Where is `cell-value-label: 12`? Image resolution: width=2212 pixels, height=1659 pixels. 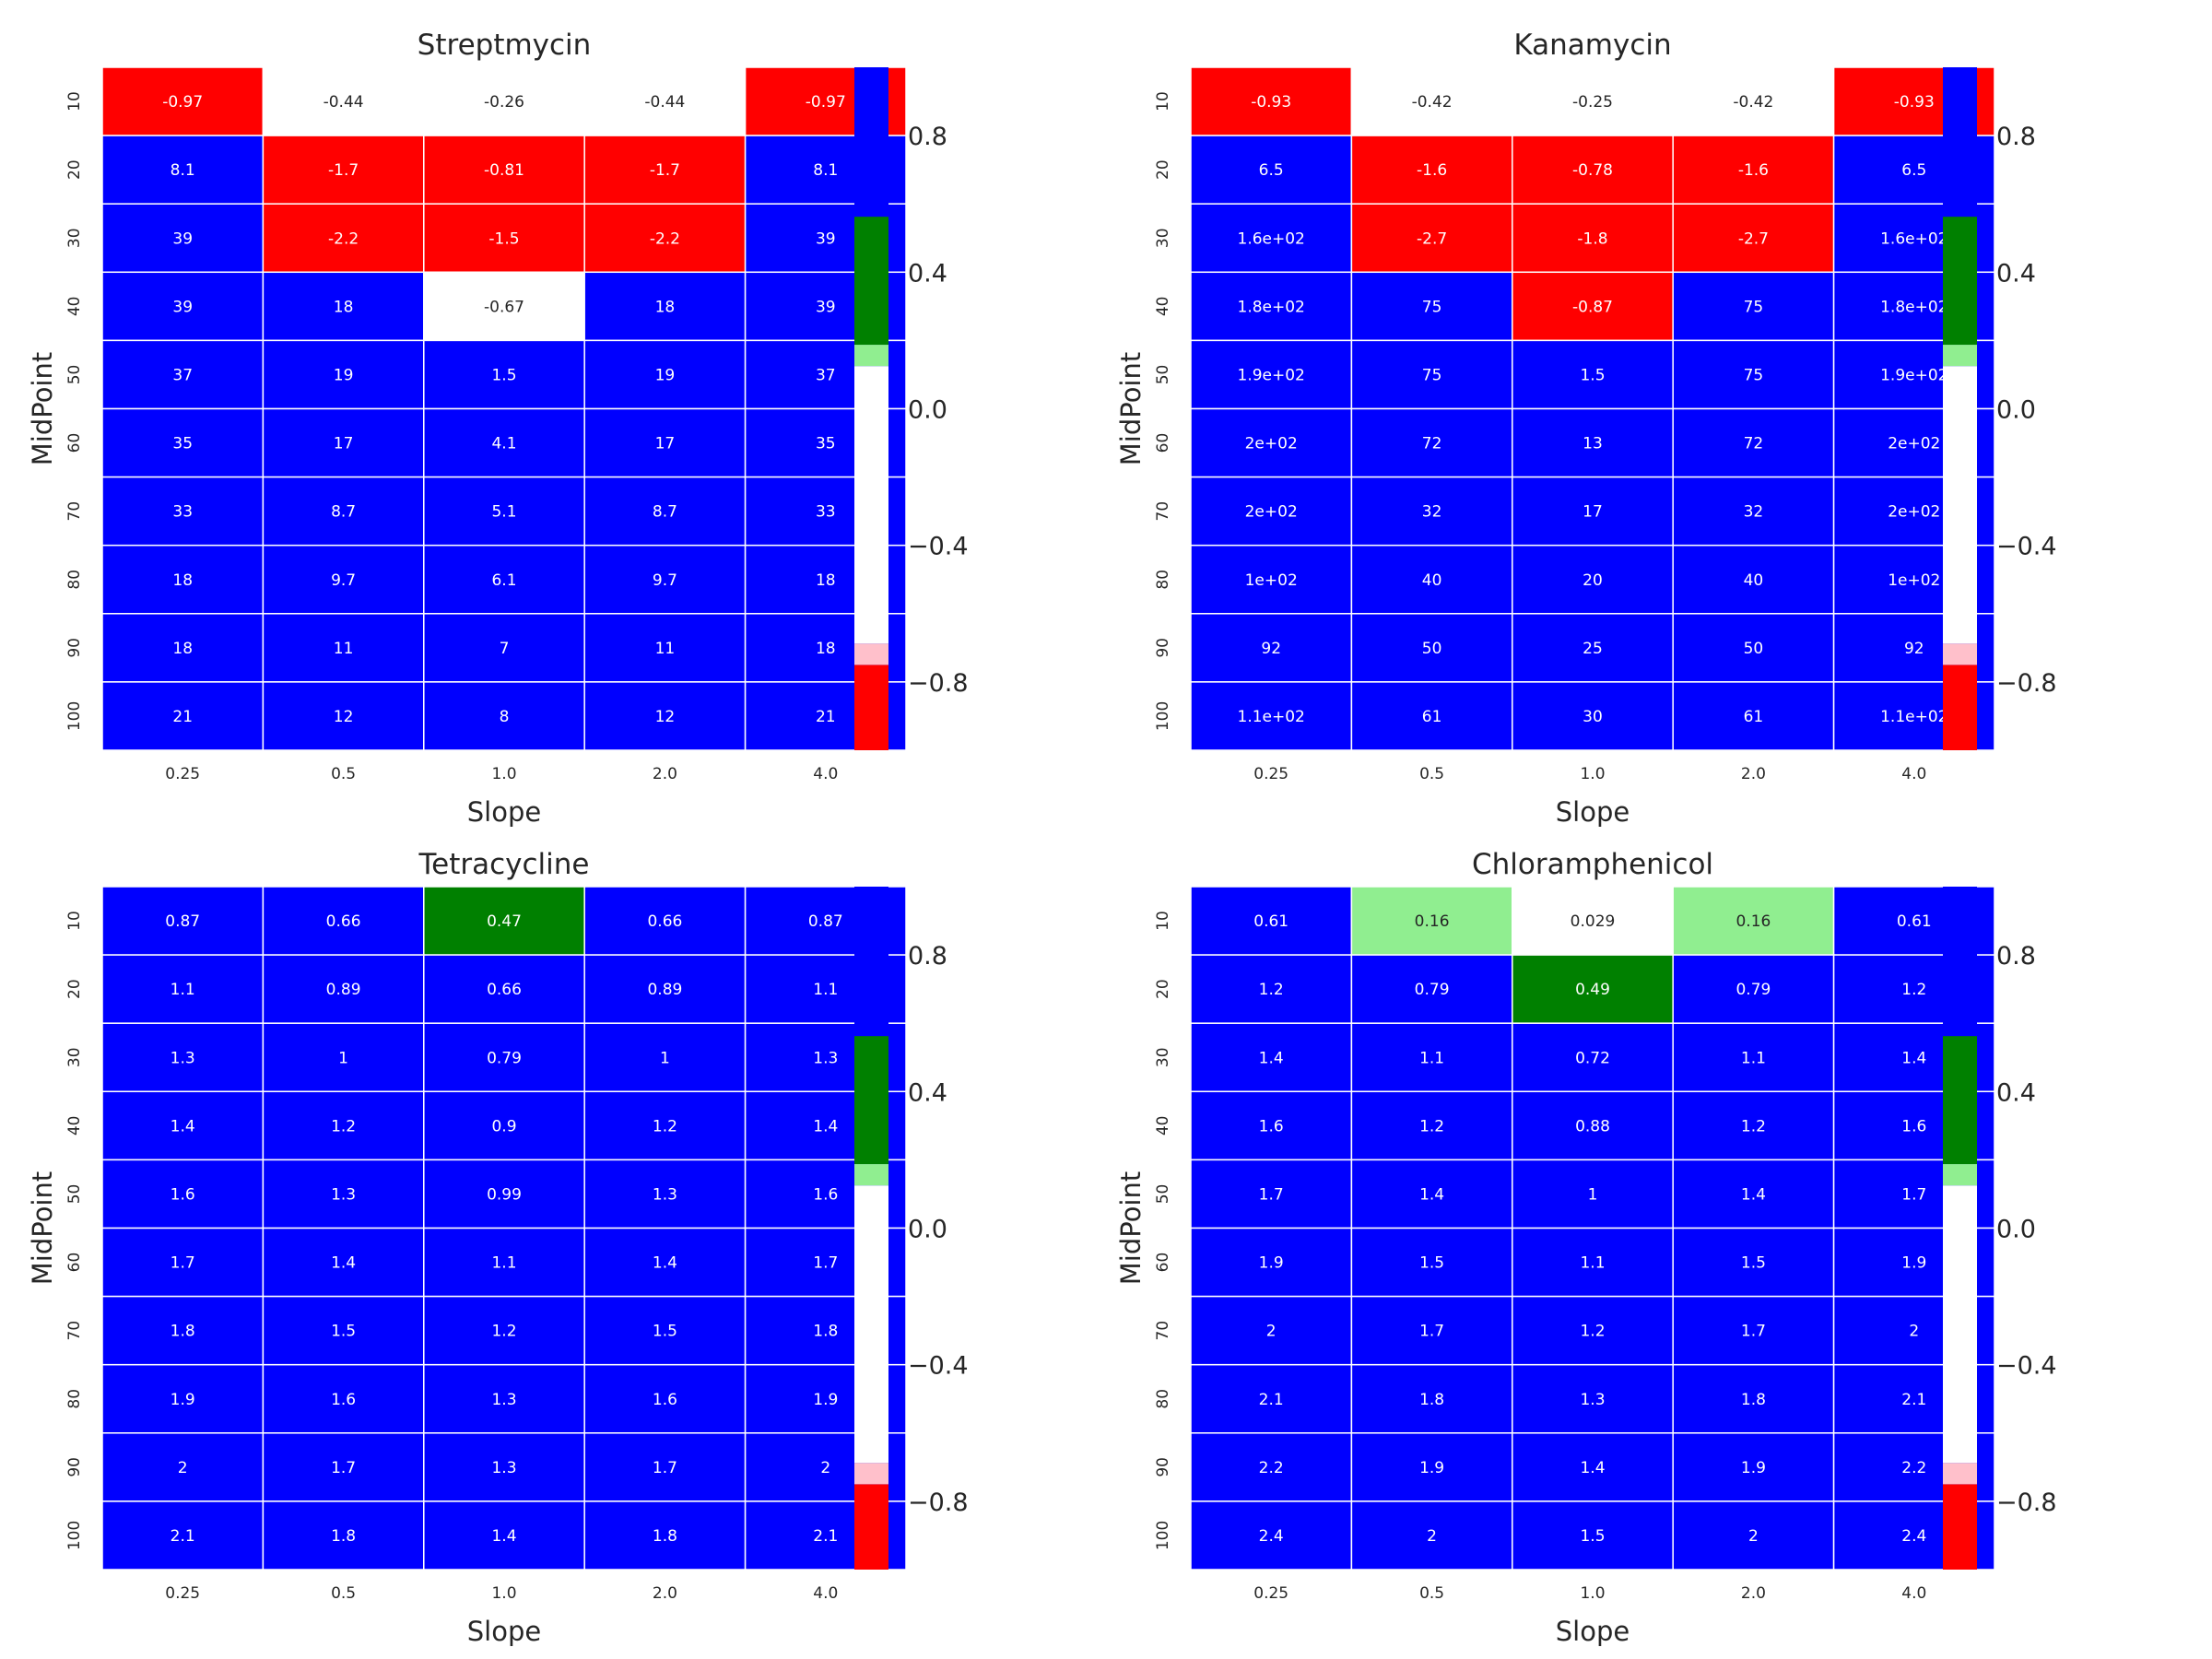 cell-value-label: 12 is located at coordinates (665, 717).